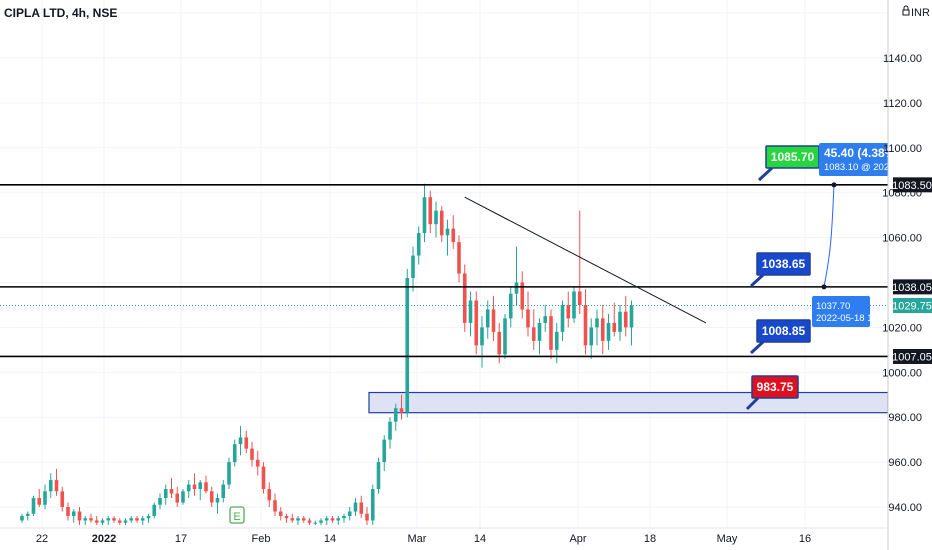  Describe the element at coordinates (910, 275) in the screenshot. I see `price-axis-bg` at that location.